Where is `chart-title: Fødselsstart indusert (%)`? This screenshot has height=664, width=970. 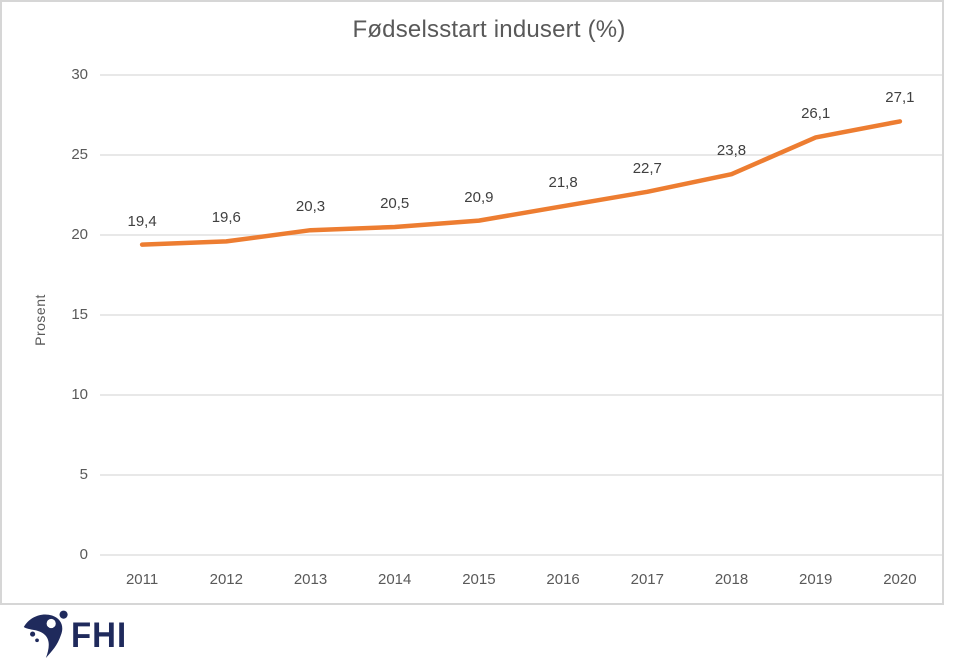 chart-title: Fødselsstart indusert (%) is located at coordinates (489, 29).